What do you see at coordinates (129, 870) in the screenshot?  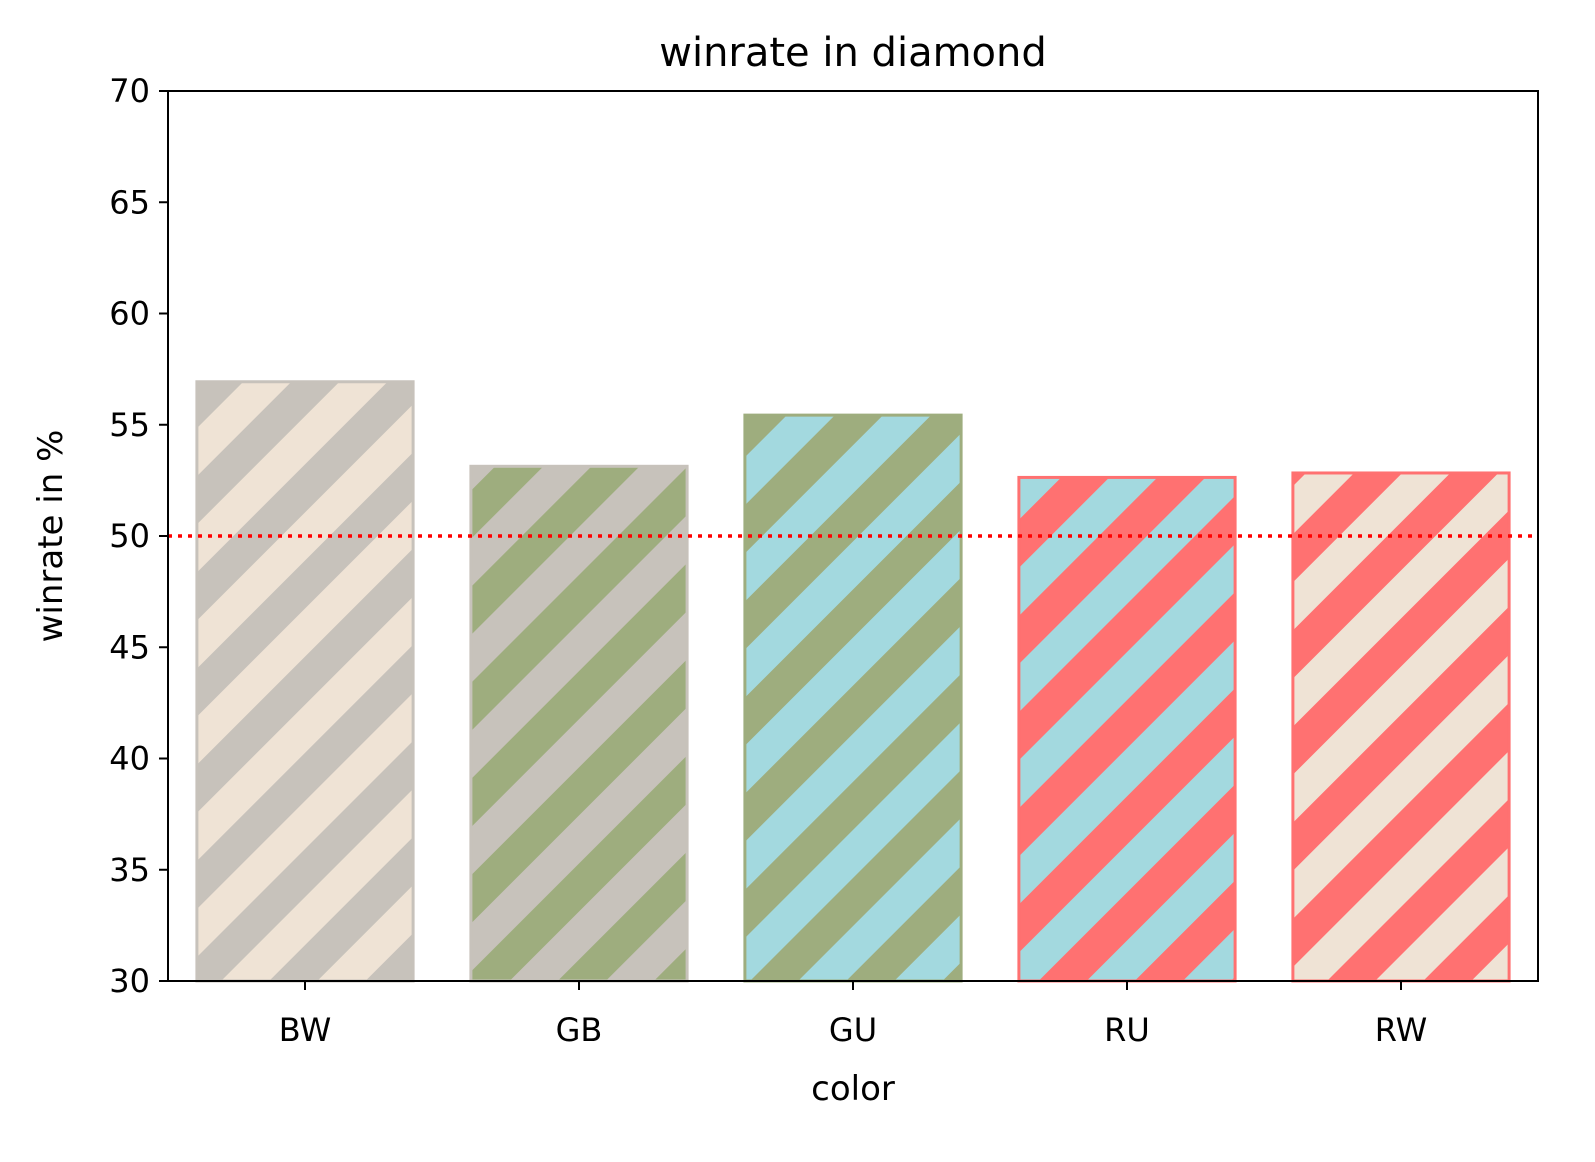 I see `y-tick-label: 35` at bounding box center [129, 870].